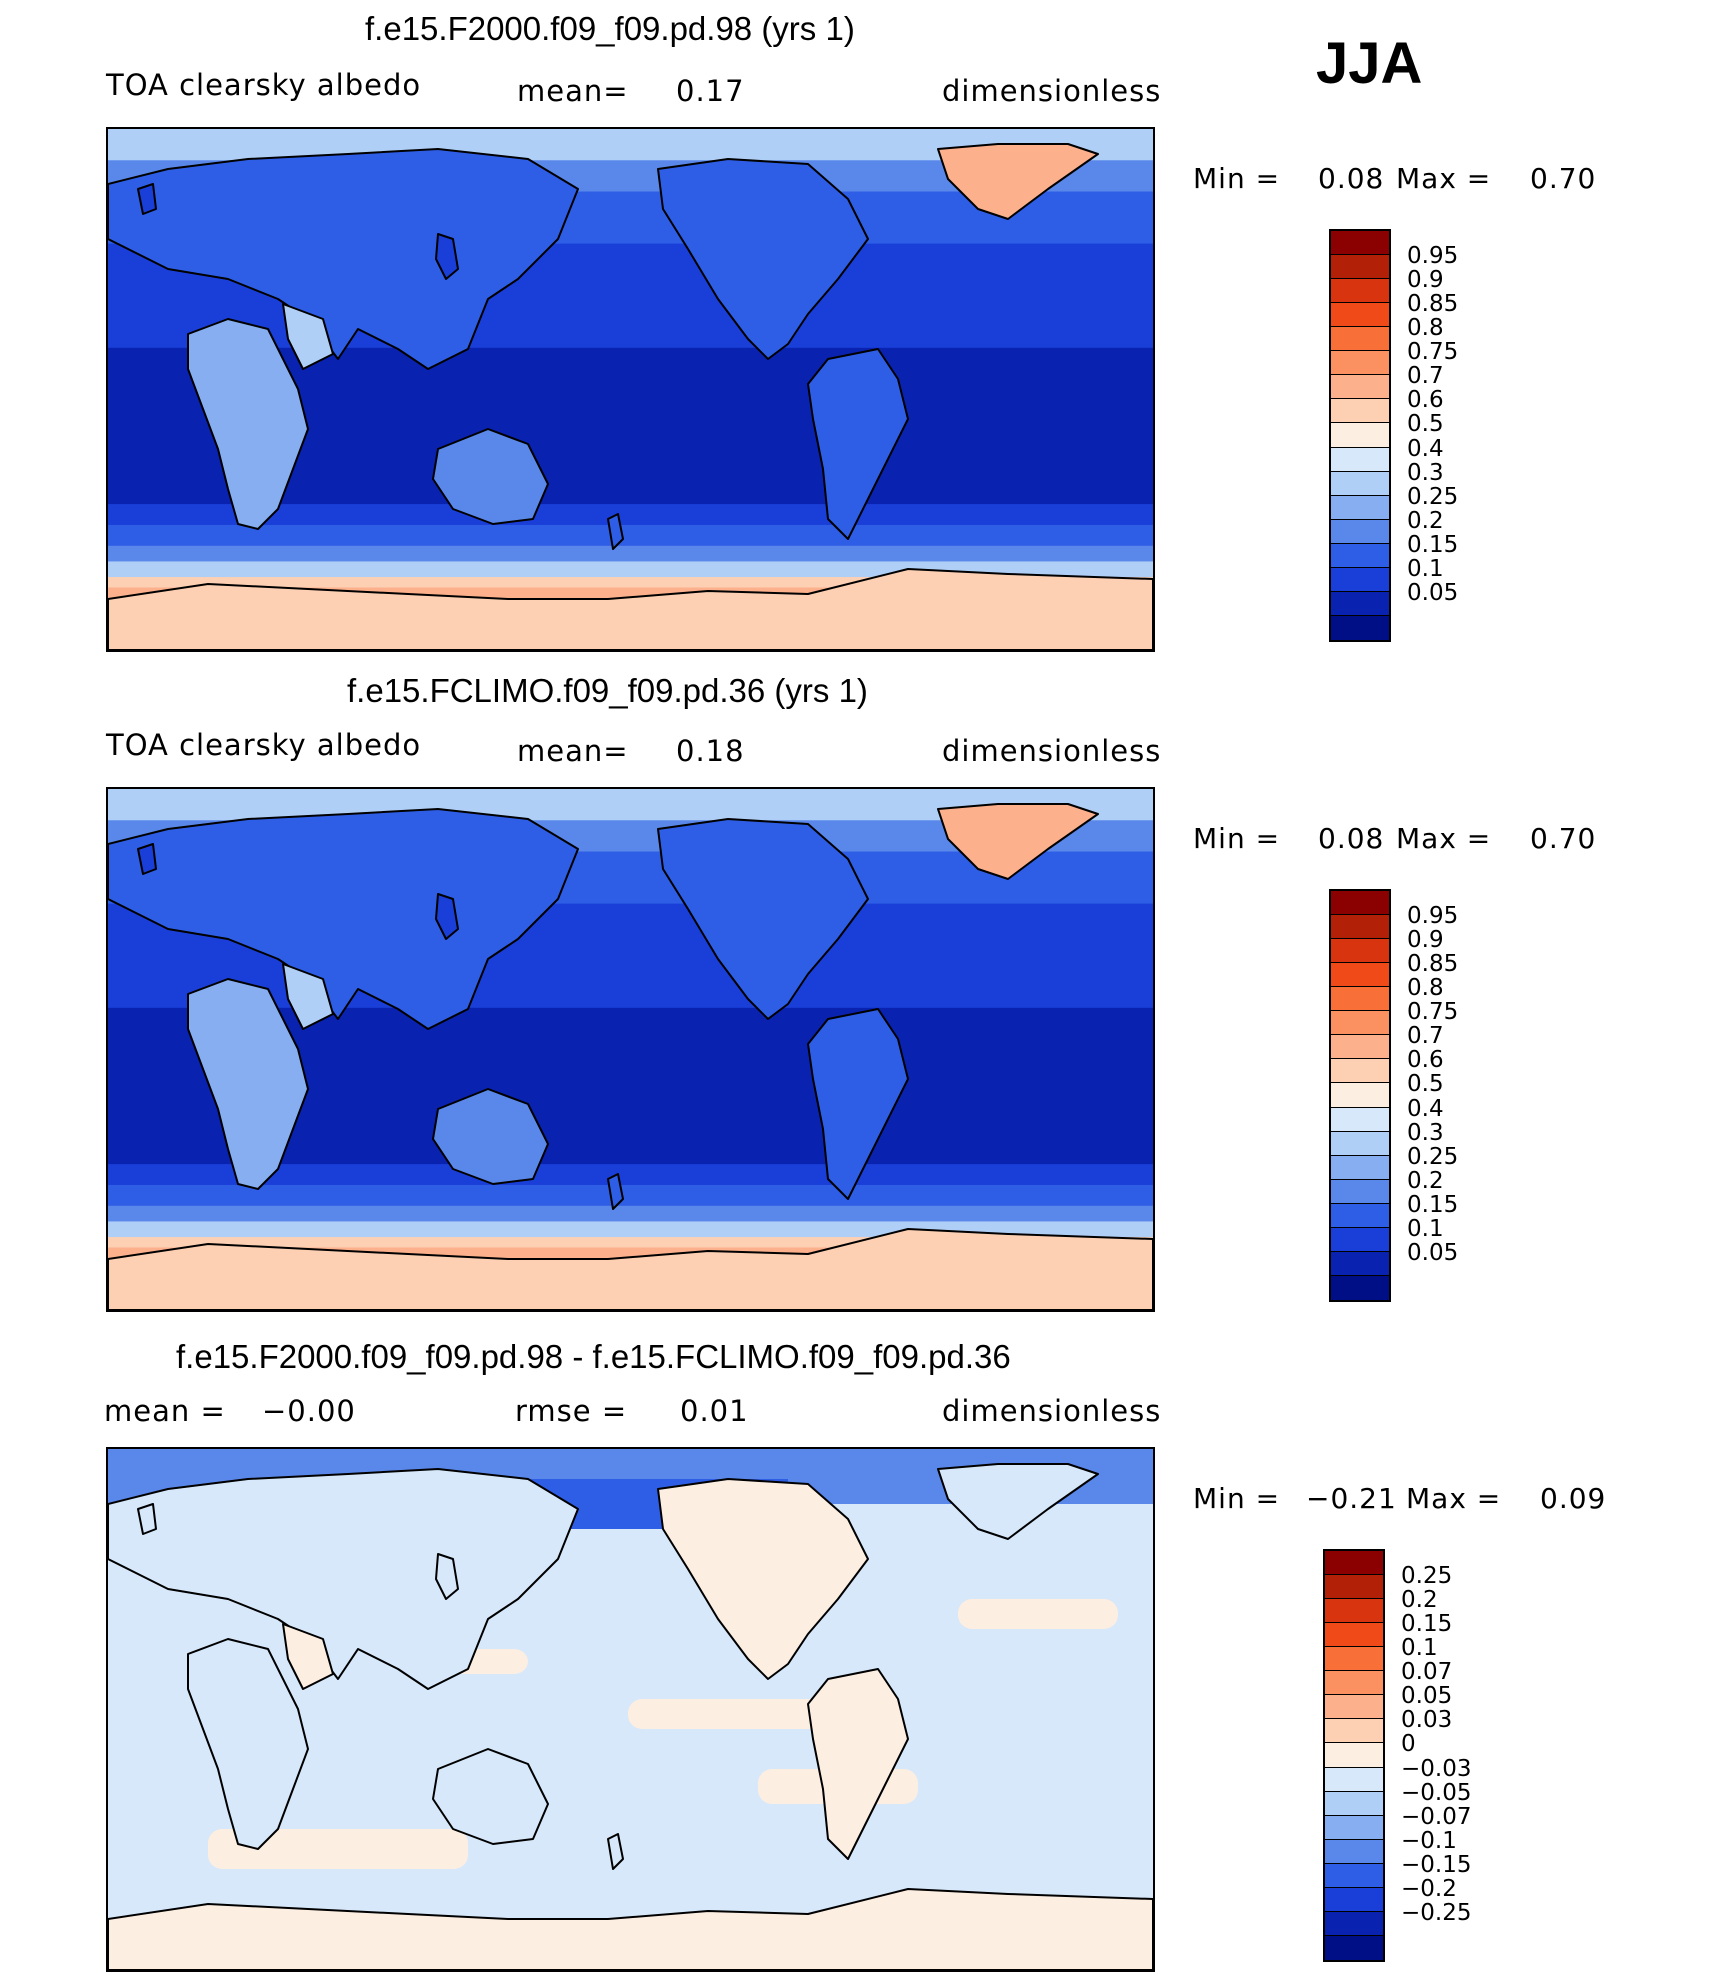 This screenshot has width=1710, height=1974. I want to click on colorbar-tick-label: −0.2, so click(1429, 1888).